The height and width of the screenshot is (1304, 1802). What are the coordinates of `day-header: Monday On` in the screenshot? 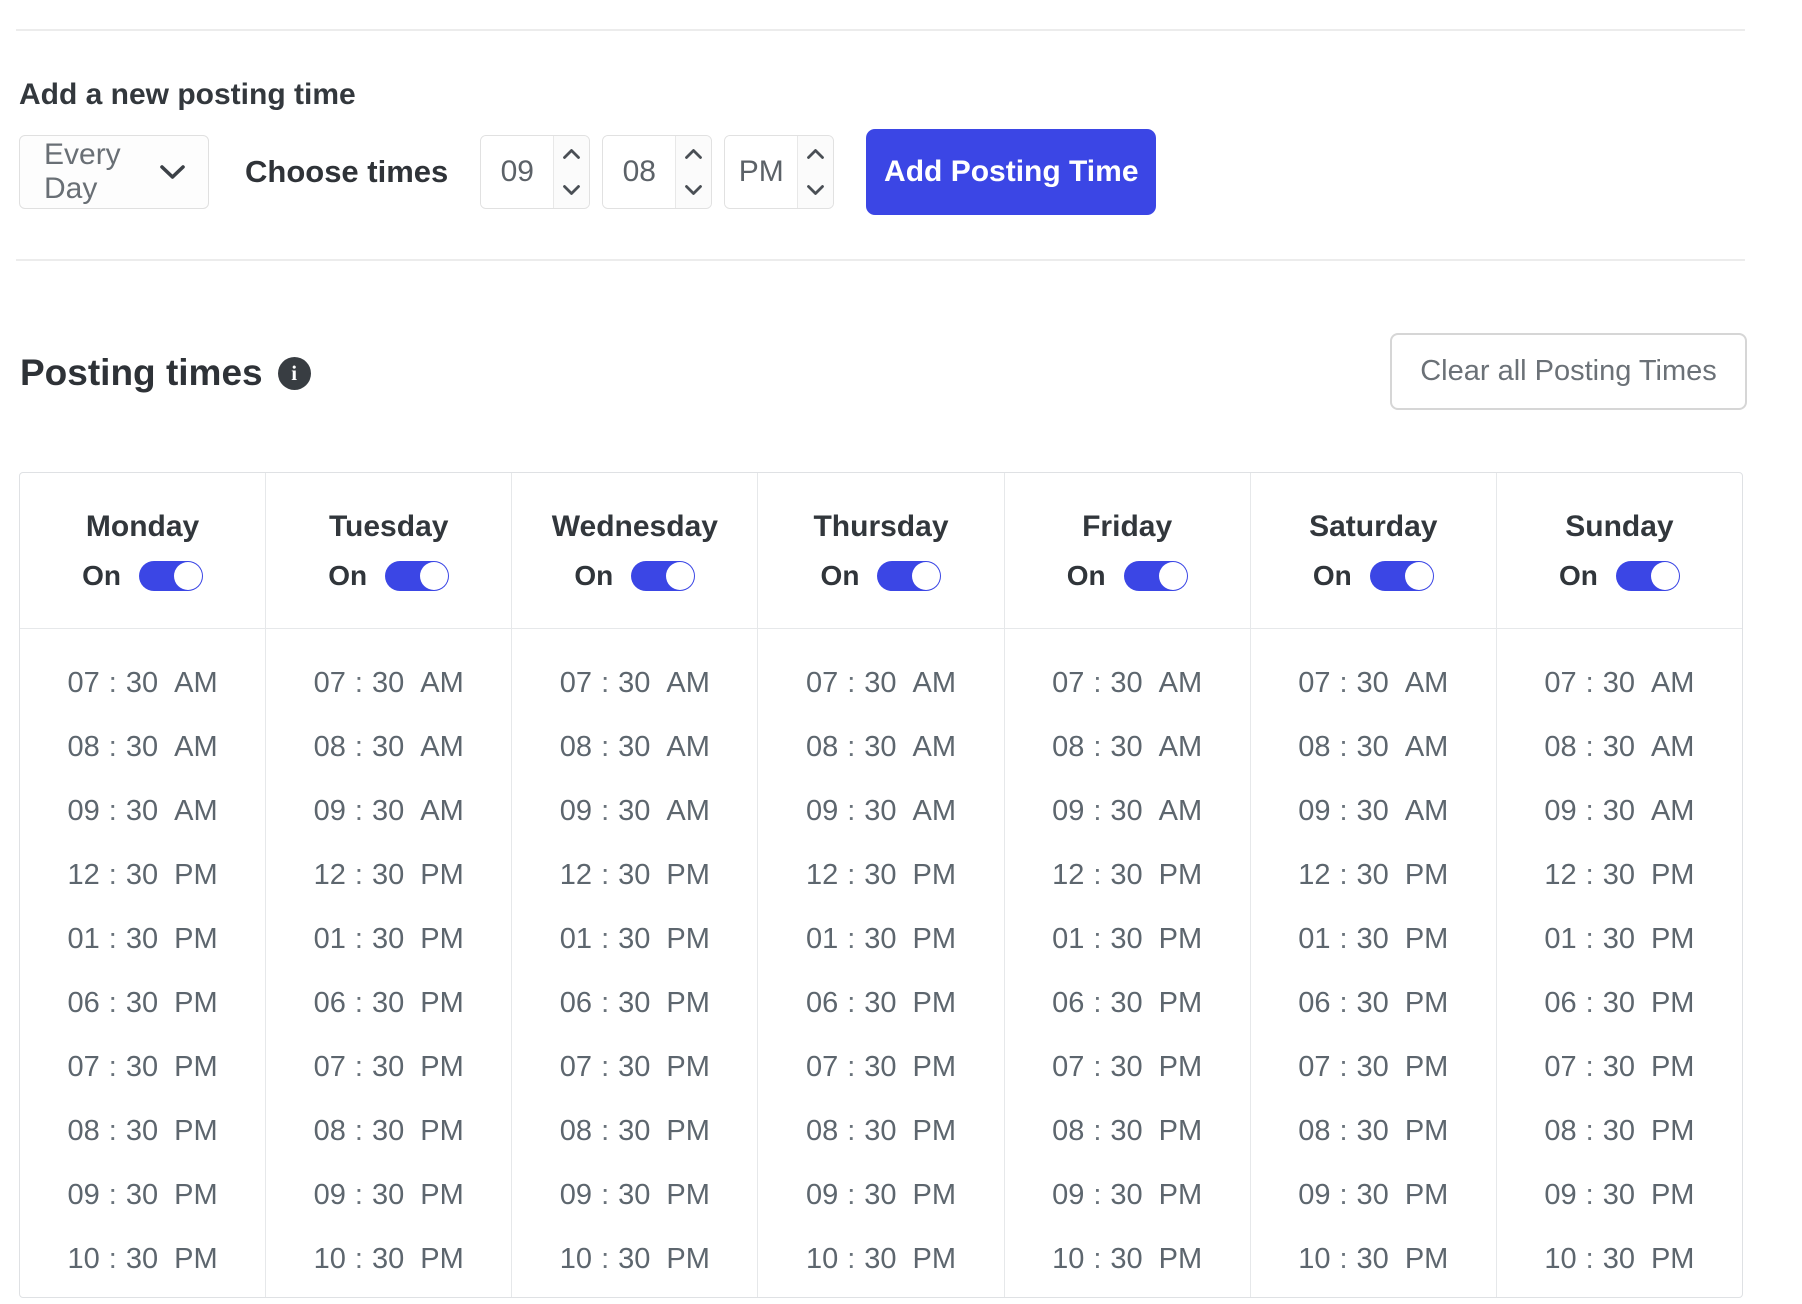 It's located at (143, 551).